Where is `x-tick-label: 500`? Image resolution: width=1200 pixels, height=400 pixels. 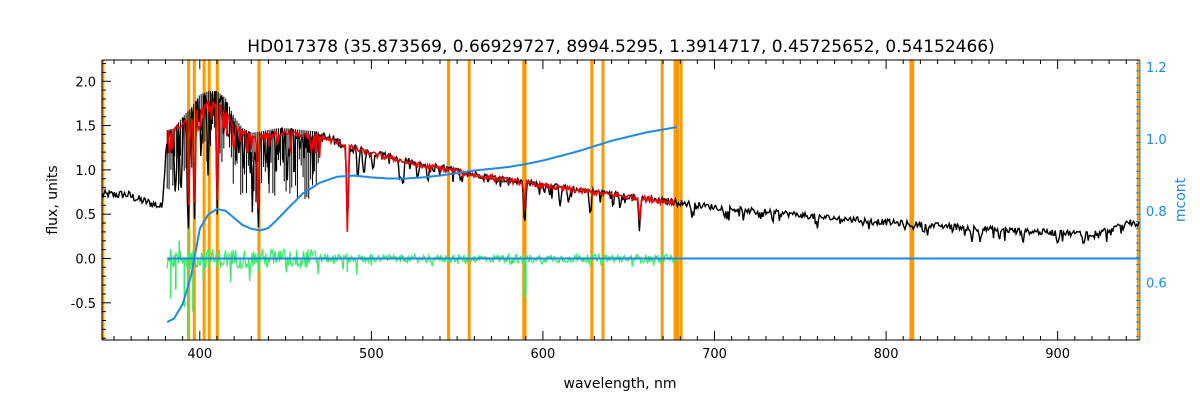
x-tick-label: 500 is located at coordinates (371, 354).